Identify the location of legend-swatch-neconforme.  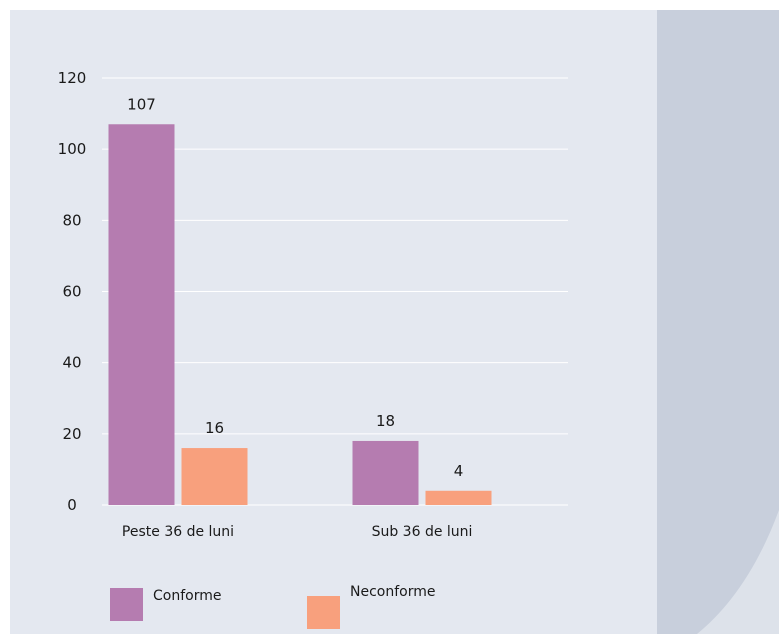
(323, 612).